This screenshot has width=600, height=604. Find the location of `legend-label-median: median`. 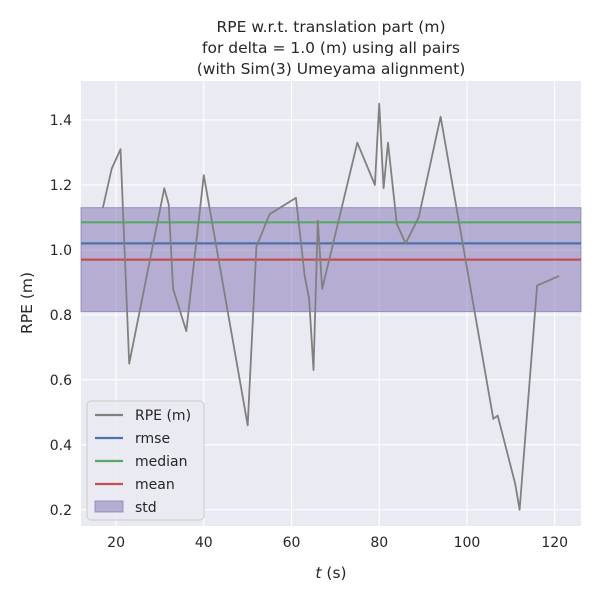

legend-label-median: median is located at coordinates (161, 462).